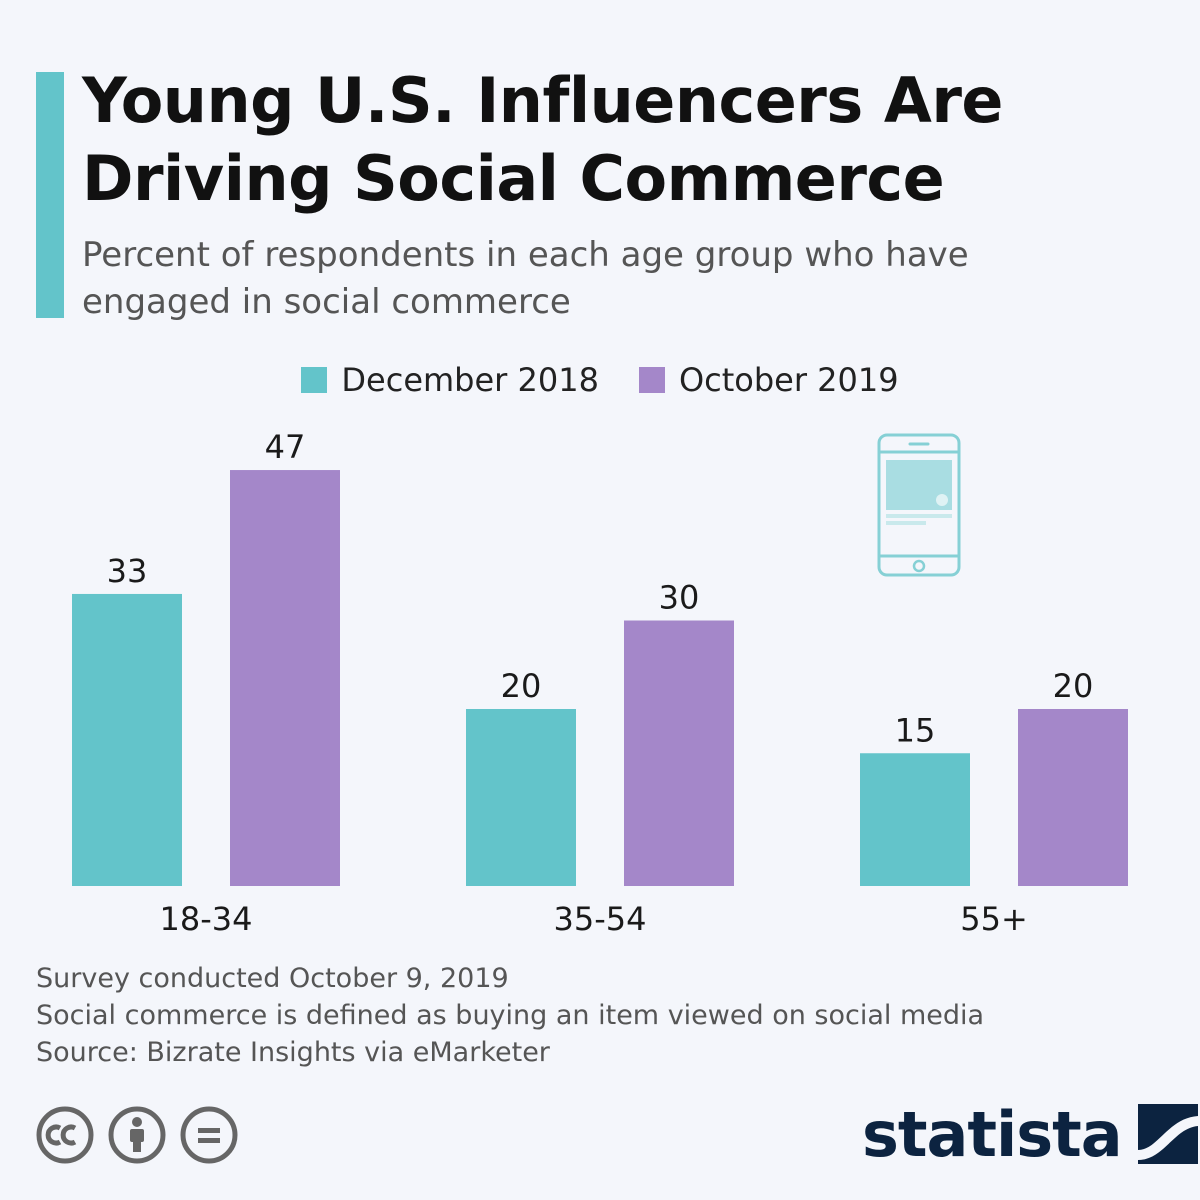 This screenshot has height=1200, width=1200. I want to click on data-label-35-54-october-2019: 30, so click(679, 598).